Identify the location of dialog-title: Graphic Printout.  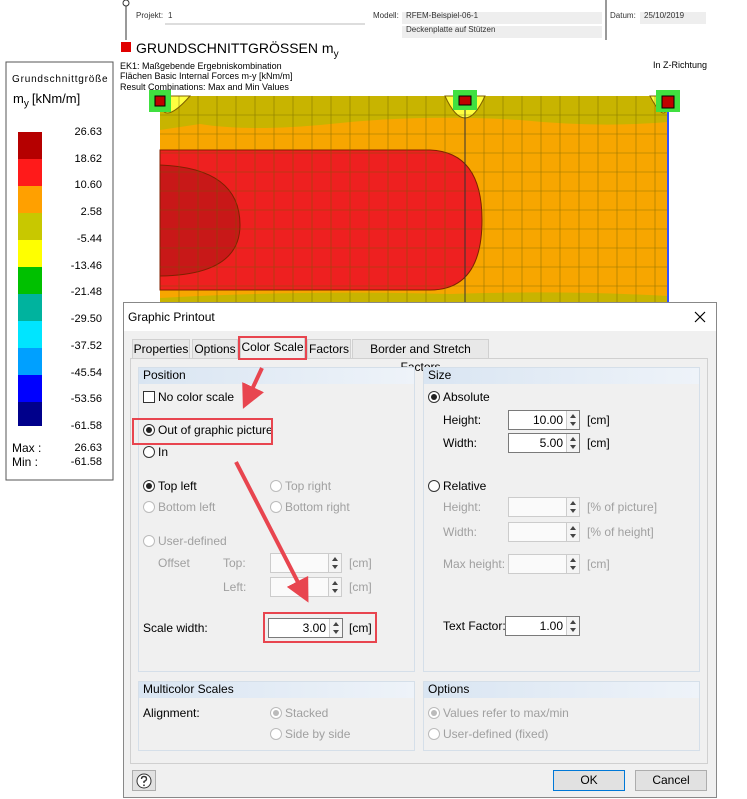
(171, 317).